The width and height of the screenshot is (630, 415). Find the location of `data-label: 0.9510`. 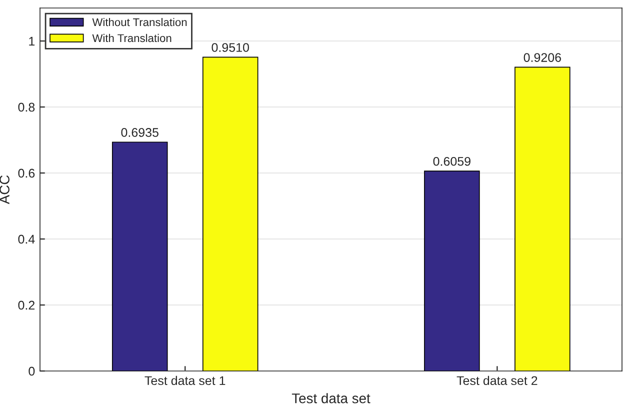

data-label: 0.9510 is located at coordinates (230, 47).